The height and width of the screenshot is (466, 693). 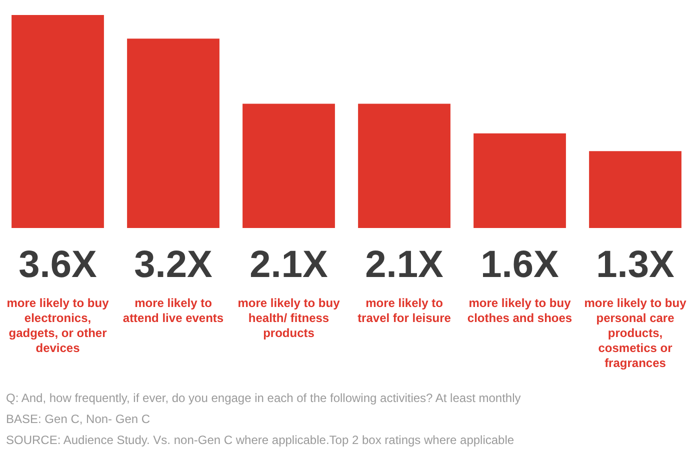 I want to click on text: BASE: Gen C, Non- Gen C, so click(x=78, y=419).